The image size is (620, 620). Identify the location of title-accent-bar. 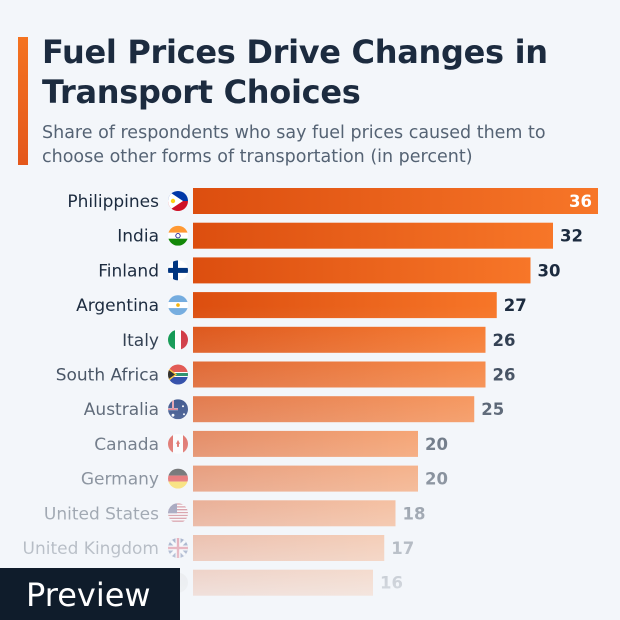
(23, 101).